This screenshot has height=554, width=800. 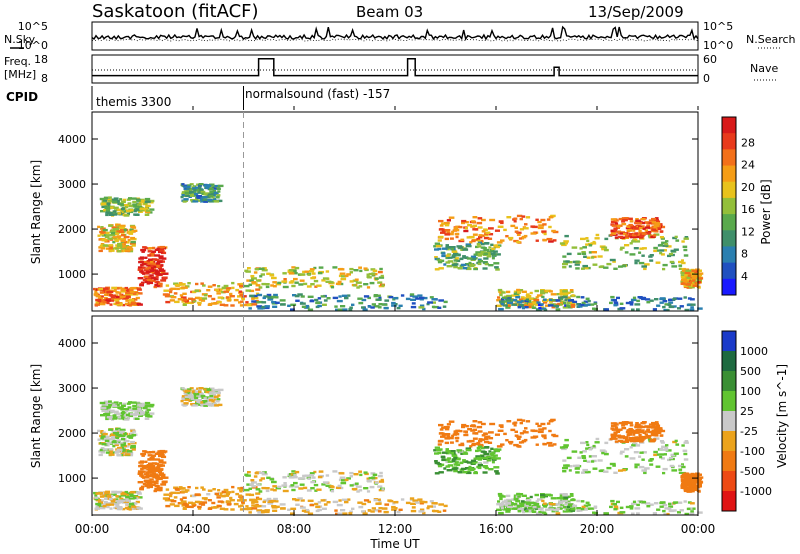 What do you see at coordinates (729, 481) in the screenshot?
I see `velocity-colorbar-swatch` at bounding box center [729, 481].